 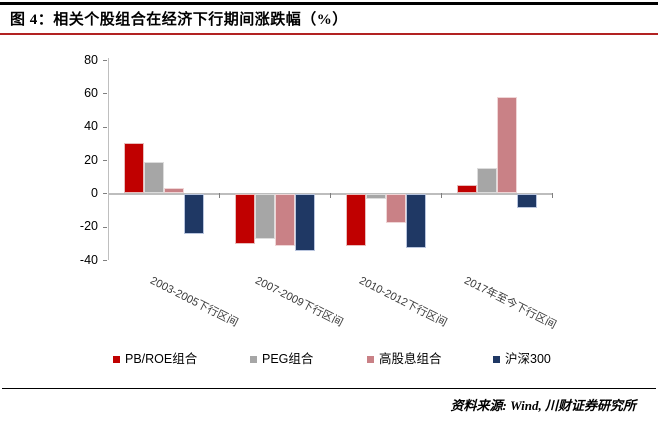 What do you see at coordinates (496, 359) in the screenshot?
I see `legend-swatch-沪深300` at bounding box center [496, 359].